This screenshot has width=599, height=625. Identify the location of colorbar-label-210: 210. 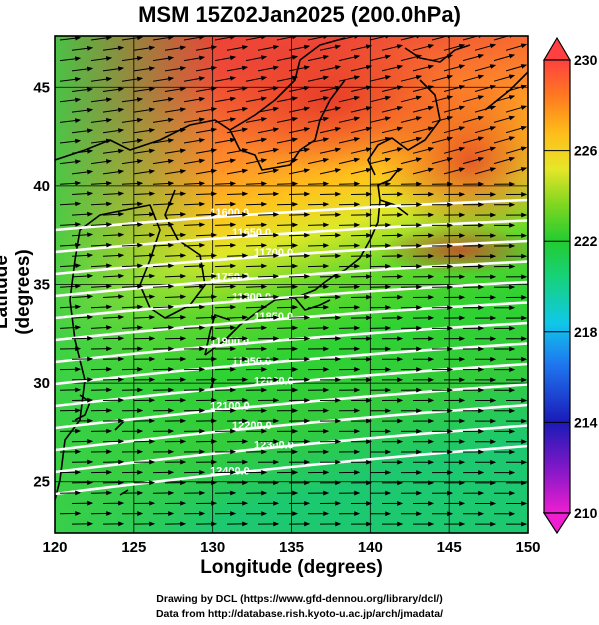
(586, 513).